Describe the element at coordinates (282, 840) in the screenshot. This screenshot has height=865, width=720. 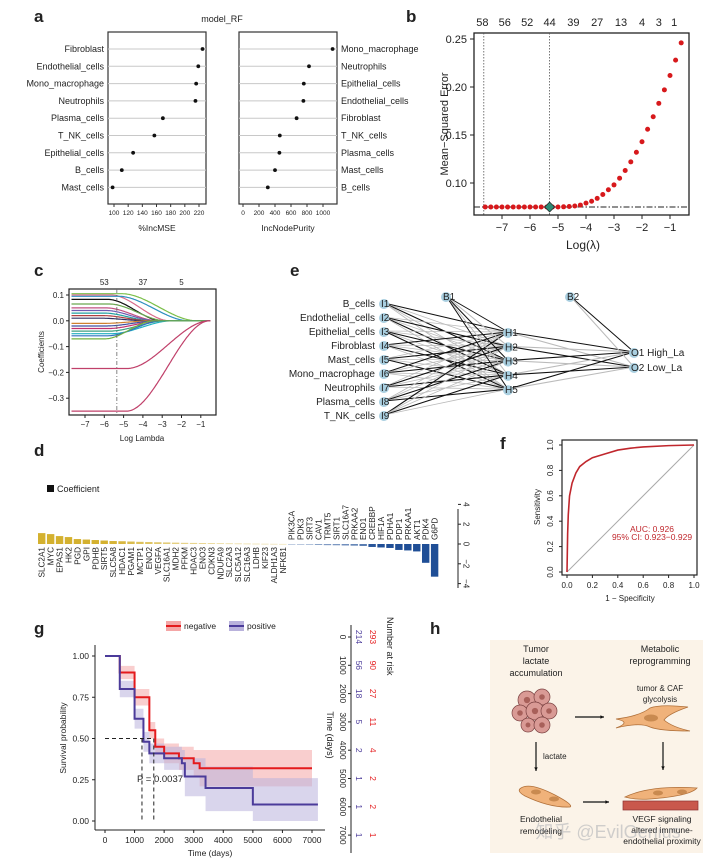
I see `x-tick-label: 6000` at that location.